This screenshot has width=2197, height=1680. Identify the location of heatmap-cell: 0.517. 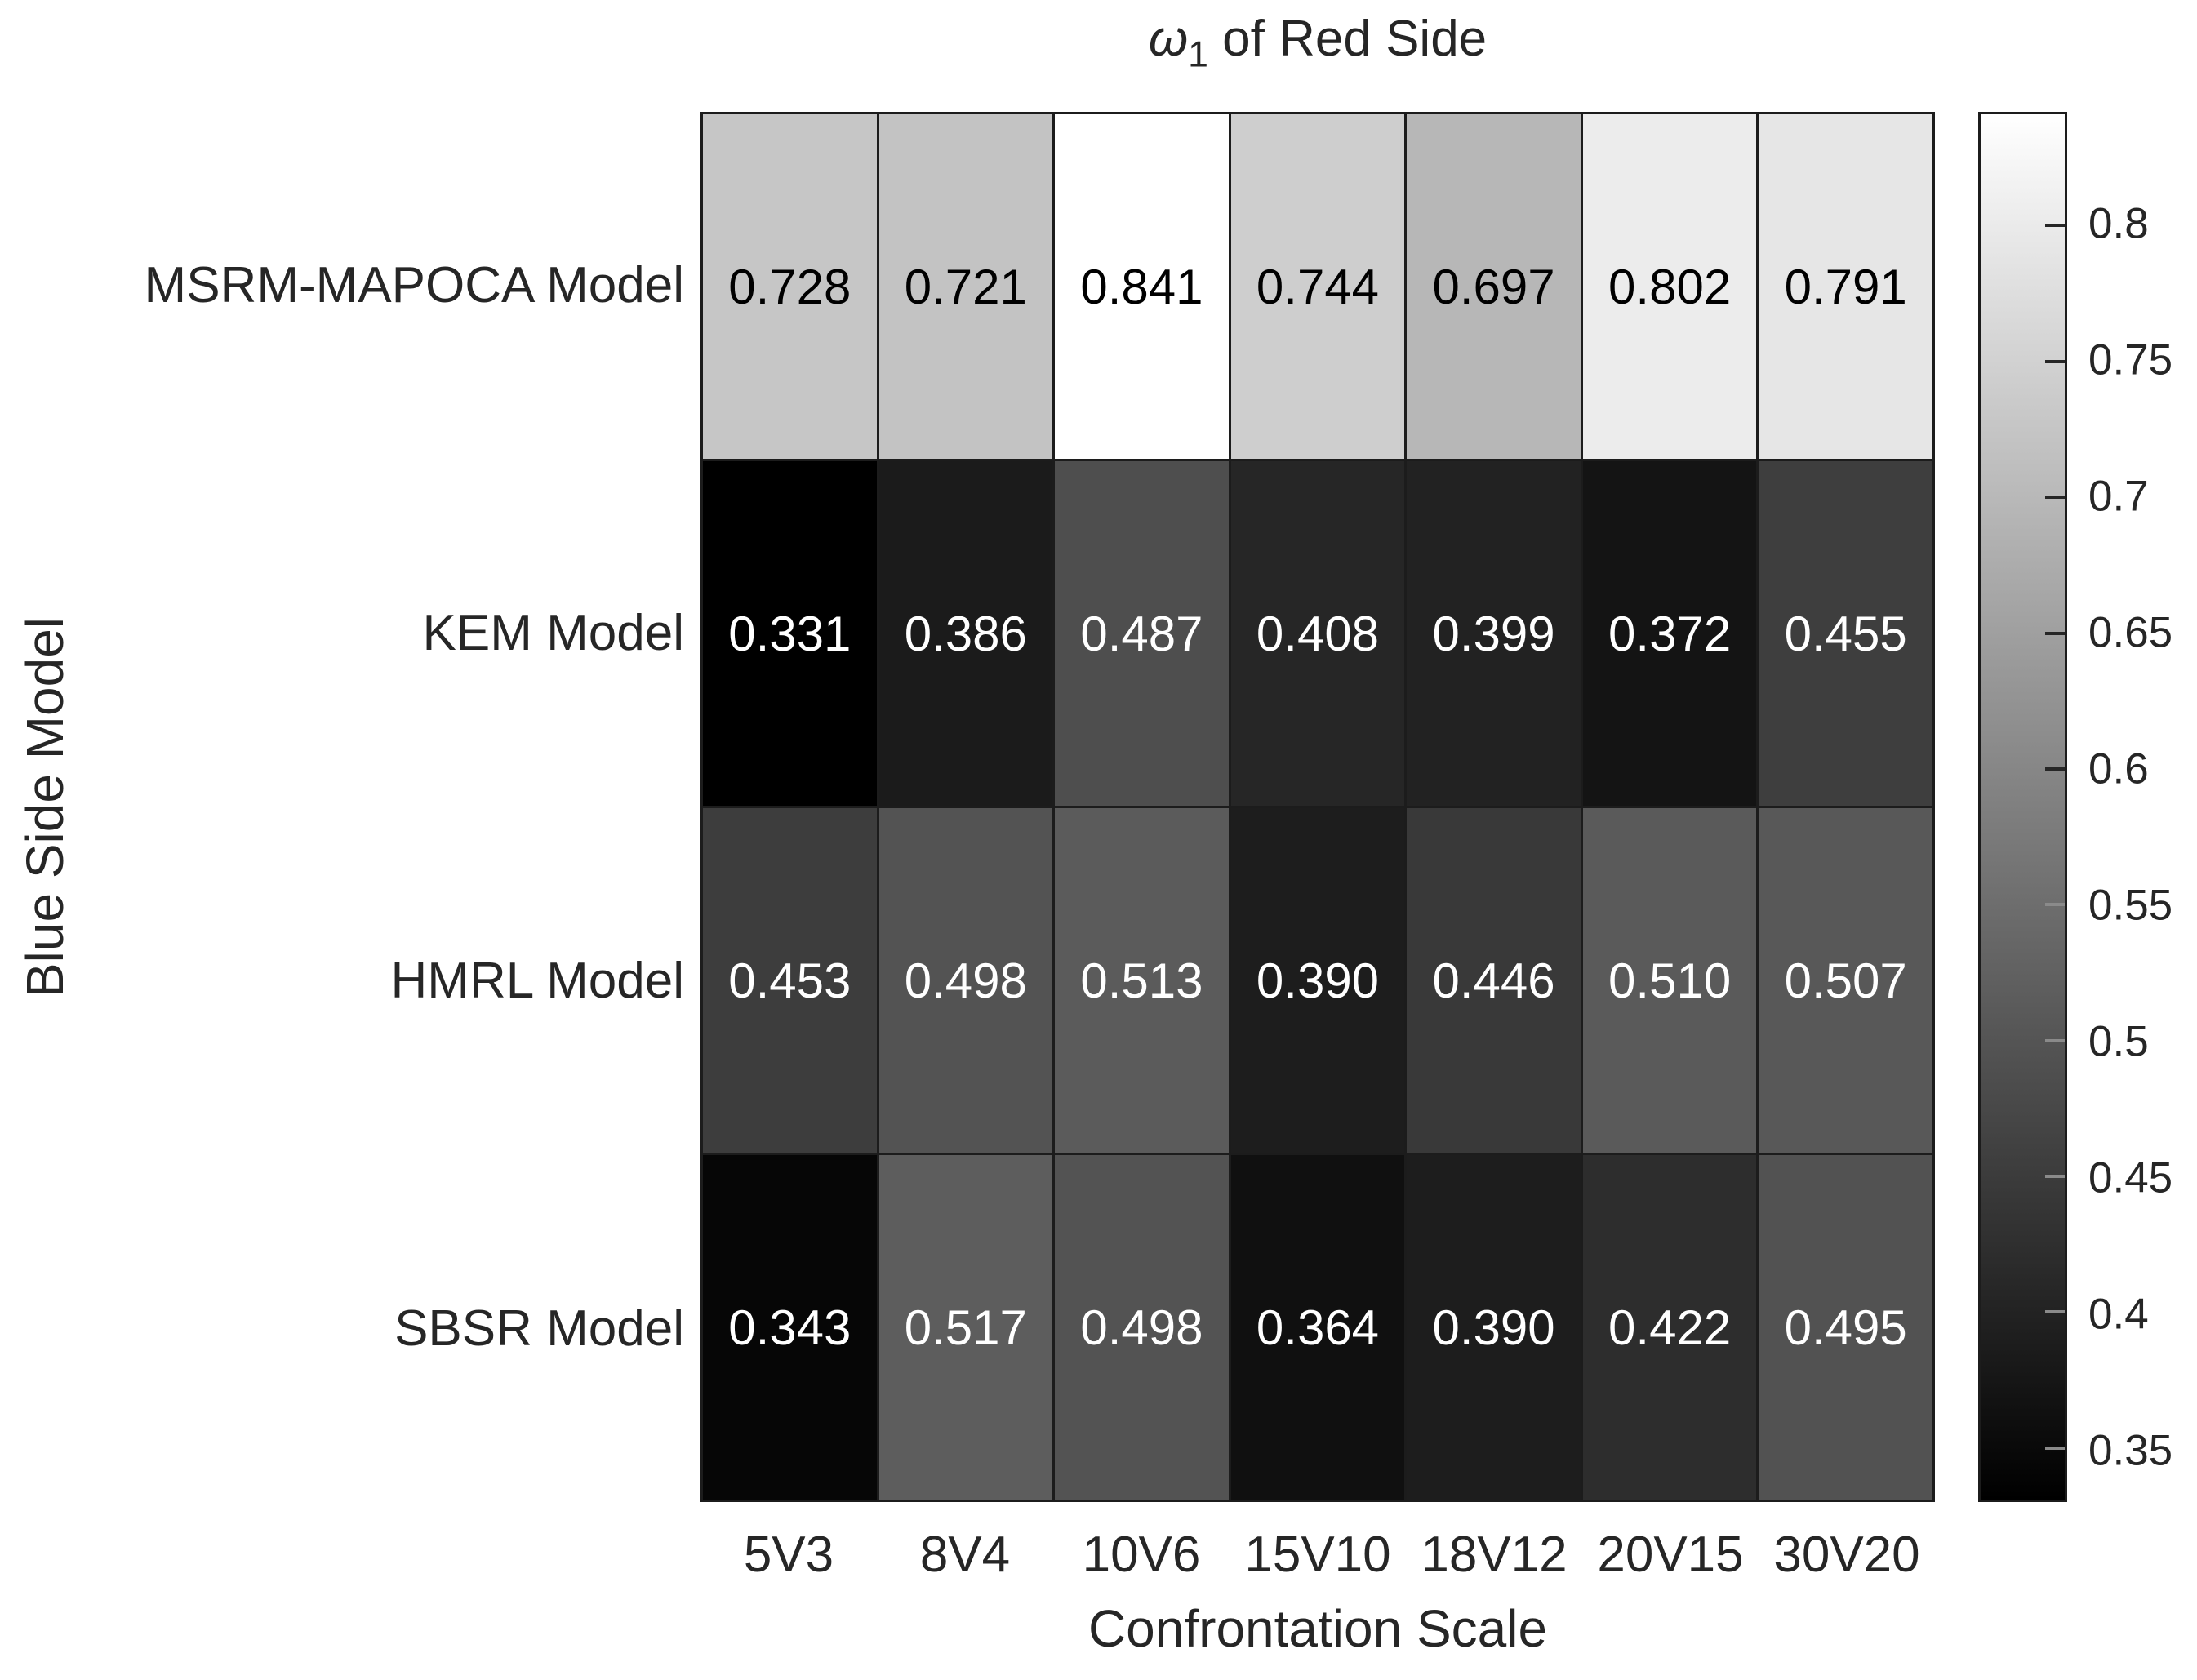
(965, 1328).